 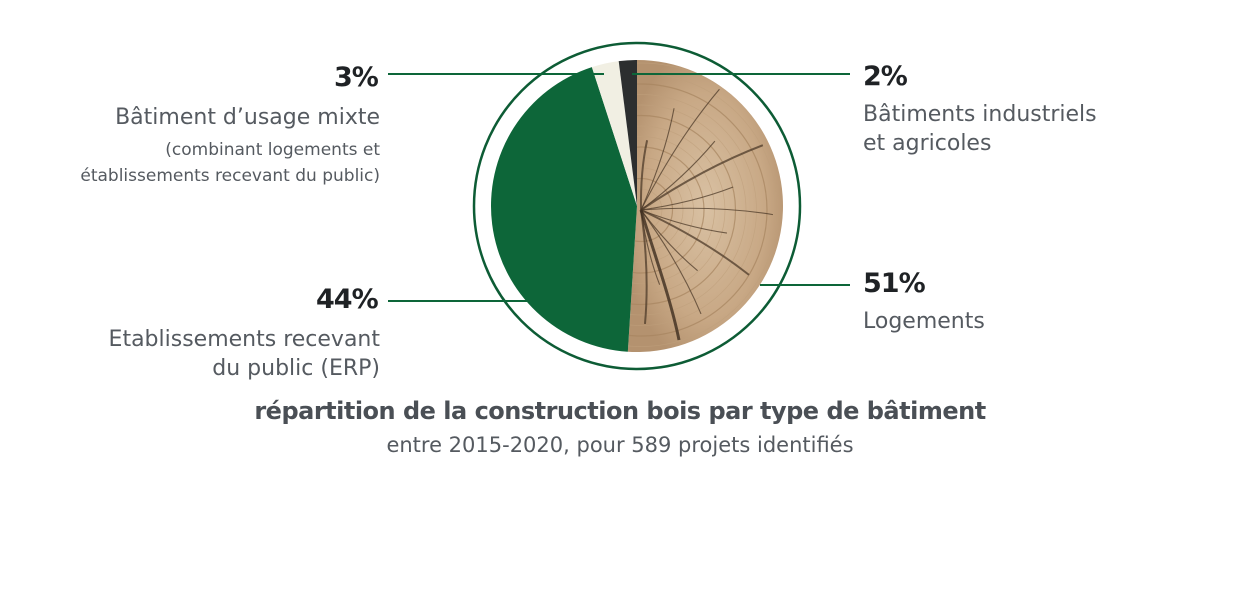 What do you see at coordinates (894, 283) in the screenshot?
I see `value-label-logements: 51%` at bounding box center [894, 283].